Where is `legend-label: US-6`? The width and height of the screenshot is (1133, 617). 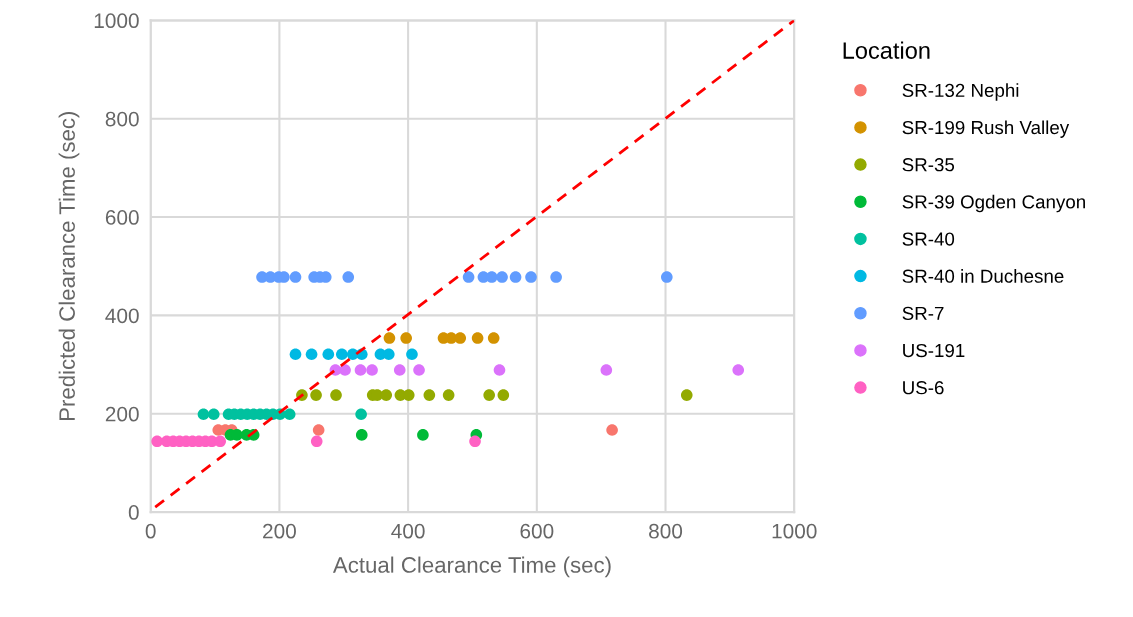 legend-label: US-6 is located at coordinates (923, 388).